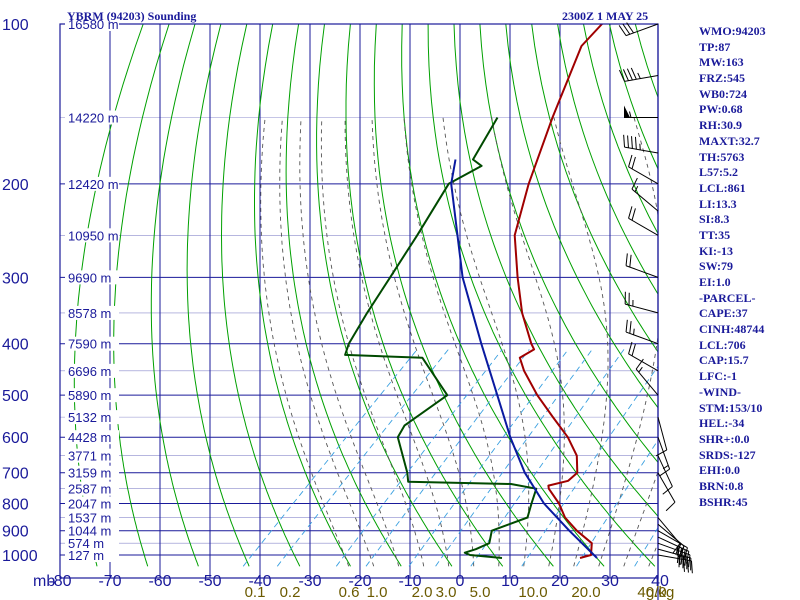 The height and width of the screenshot is (600, 800). I want to click on index-item: LCL:706, so click(722, 344).